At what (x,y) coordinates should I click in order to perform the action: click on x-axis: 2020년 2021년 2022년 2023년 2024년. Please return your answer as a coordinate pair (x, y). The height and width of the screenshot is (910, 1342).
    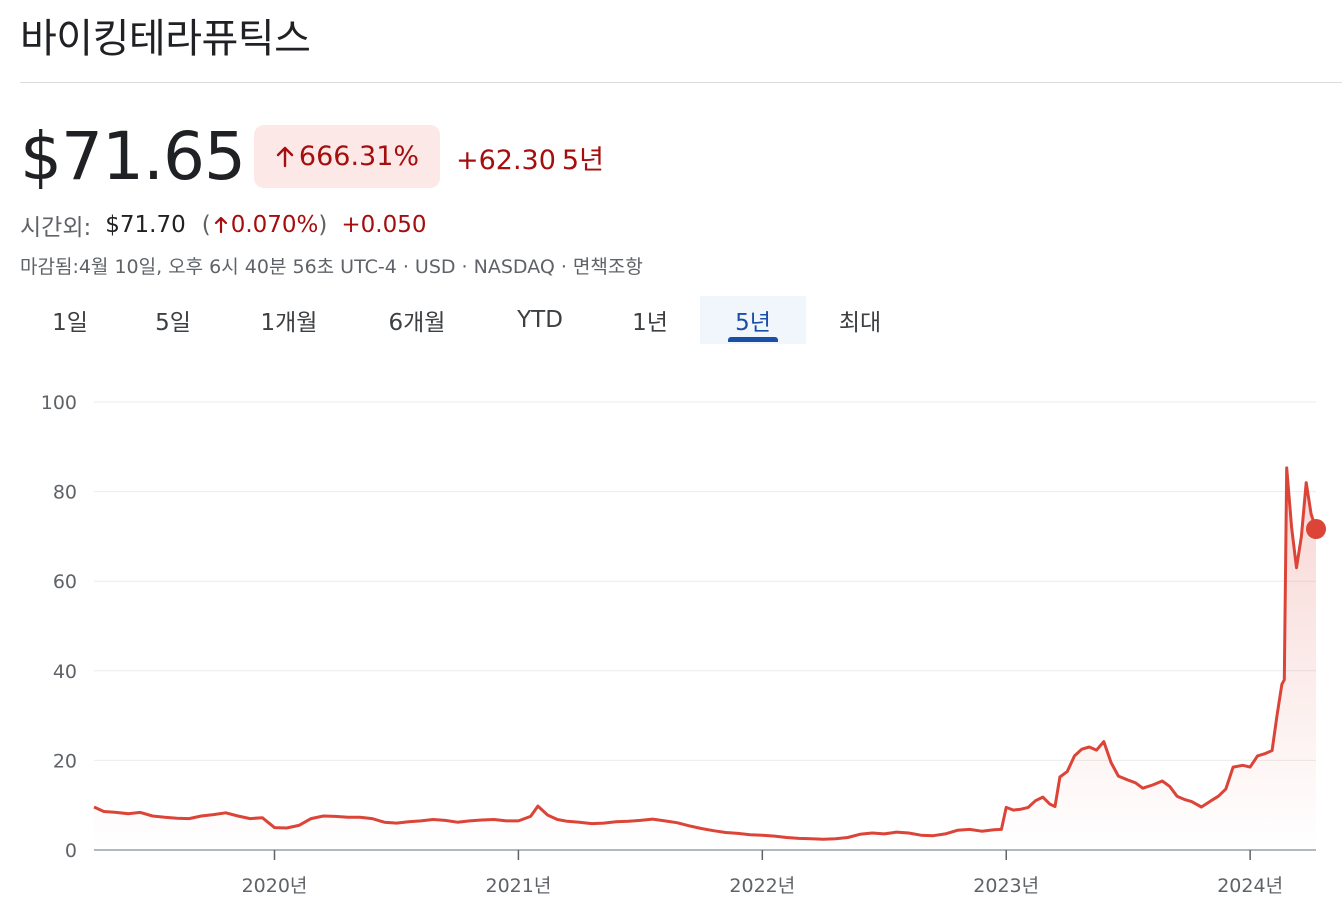
    Looking at the image, I should click on (762, 873).